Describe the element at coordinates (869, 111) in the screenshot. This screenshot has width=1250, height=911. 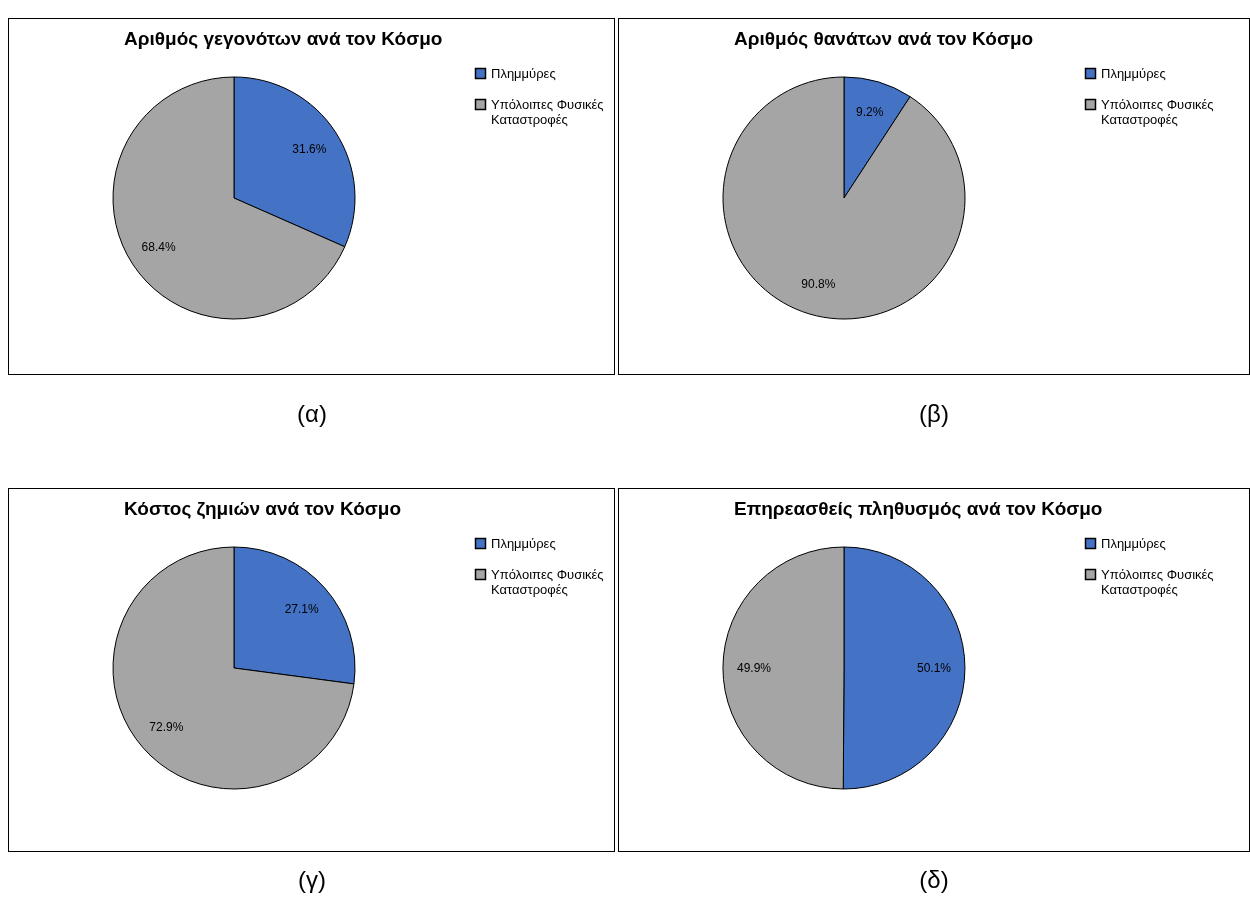
I see `data-label: 9.2%` at that location.